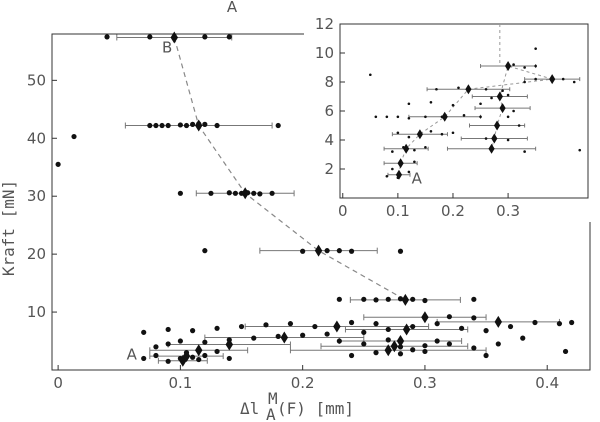 The image size is (600, 422). I want to click on x-axis-label-rest: (F) [mm], so click(315, 408).